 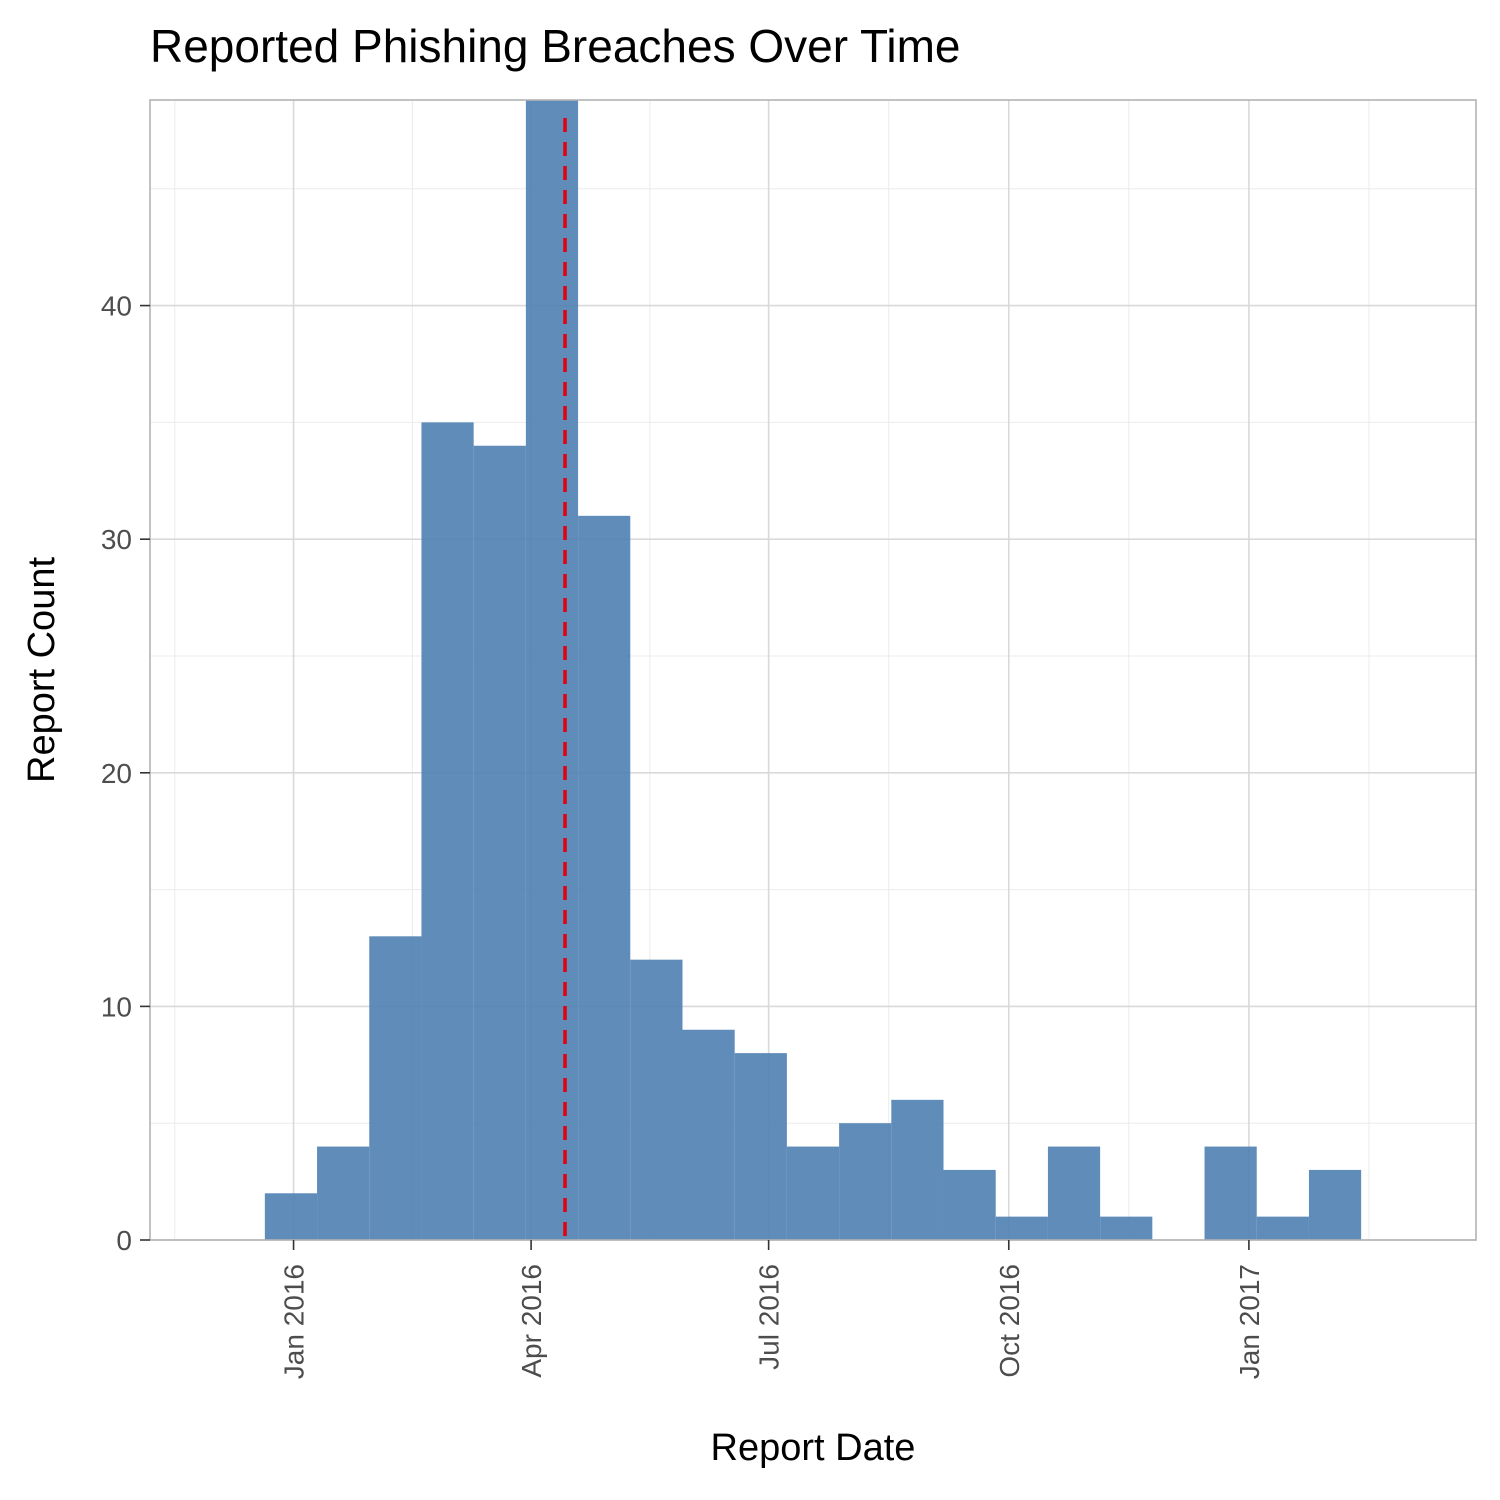 What do you see at coordinates (555, 46) in the screenshot?
I see `chart-title: Reported Phishing Breaches Over Time` at bounding box center [555, 46].